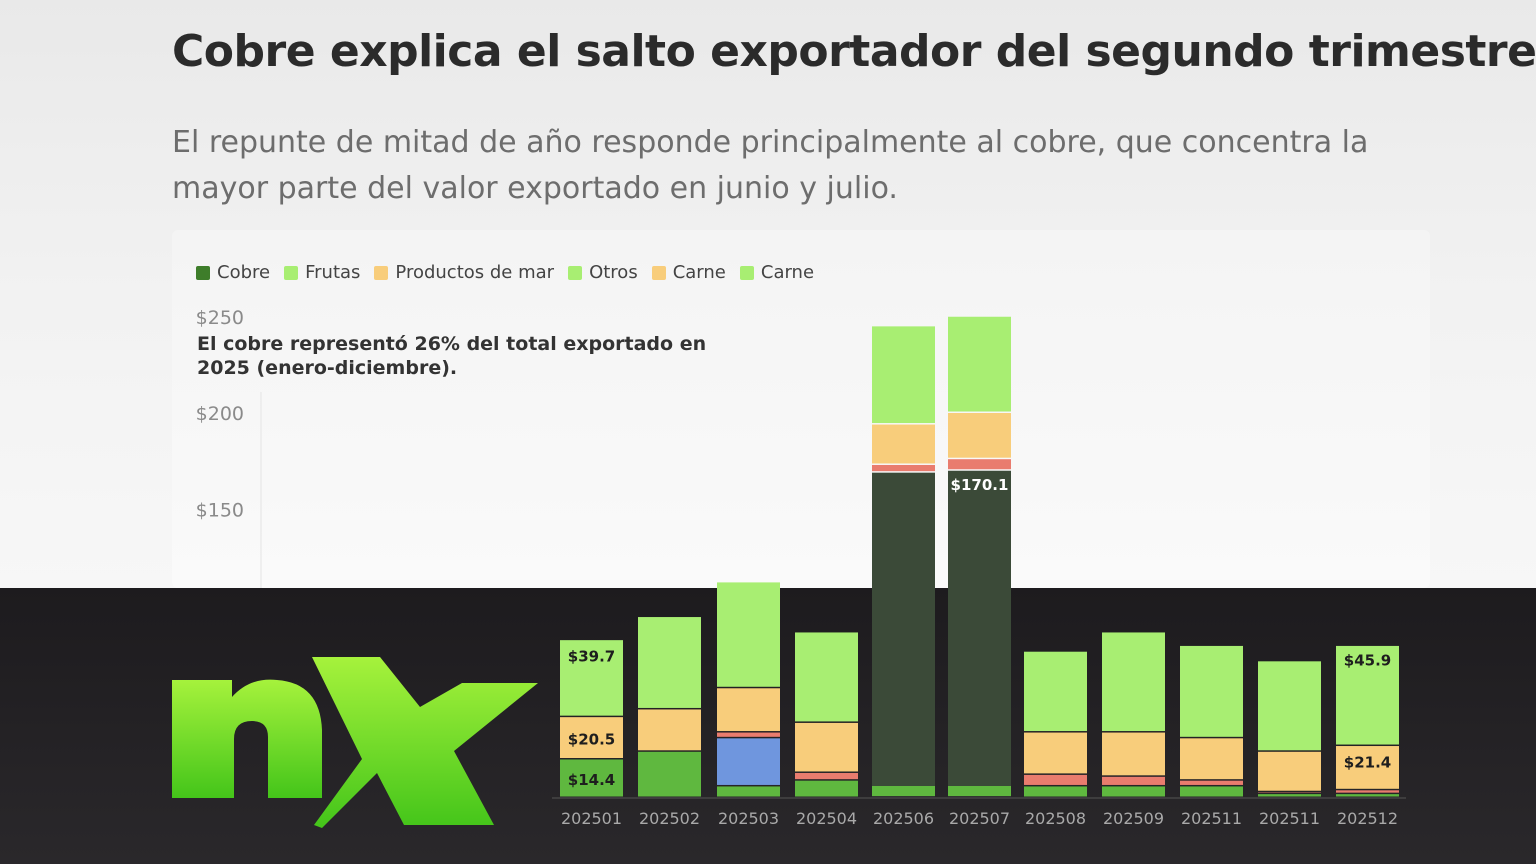 This screenshot has height=864, width=1536. What do you see at coordinates (1133, 818) in the screenshot?
I see `x-tick-label: 202509` at bounding box center [1133, 818].